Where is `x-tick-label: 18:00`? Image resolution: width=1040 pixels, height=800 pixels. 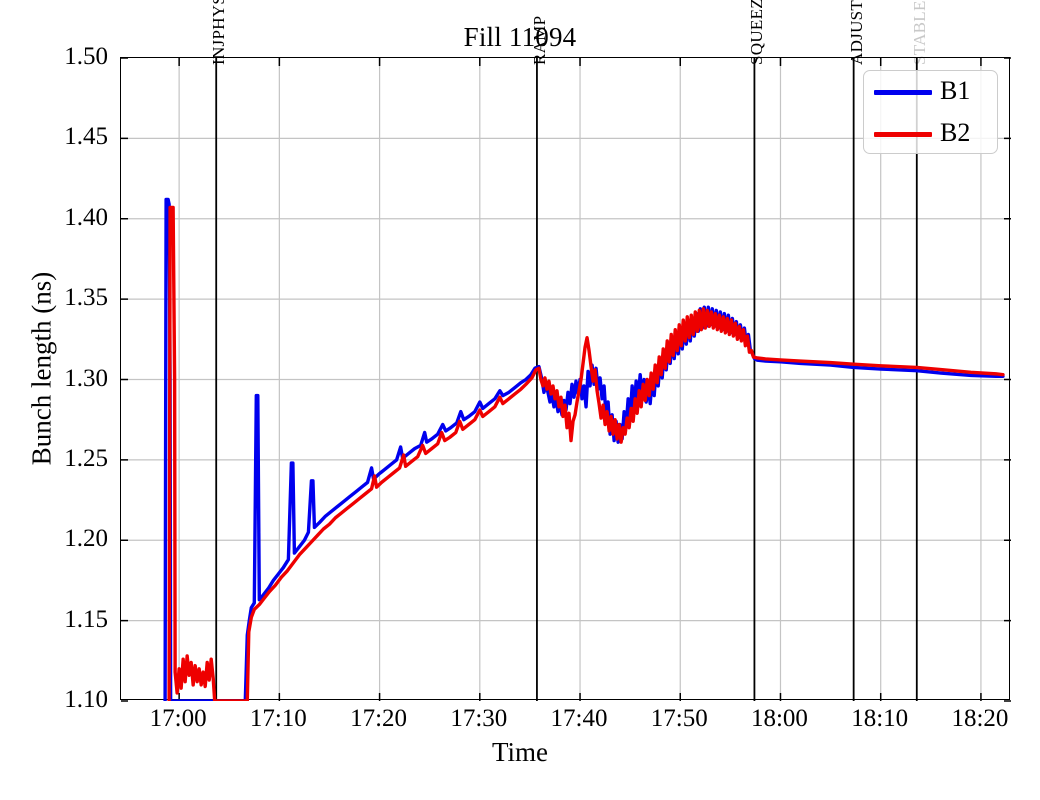
x-tick-label: 18:00 is located at coordinates (779, 718).